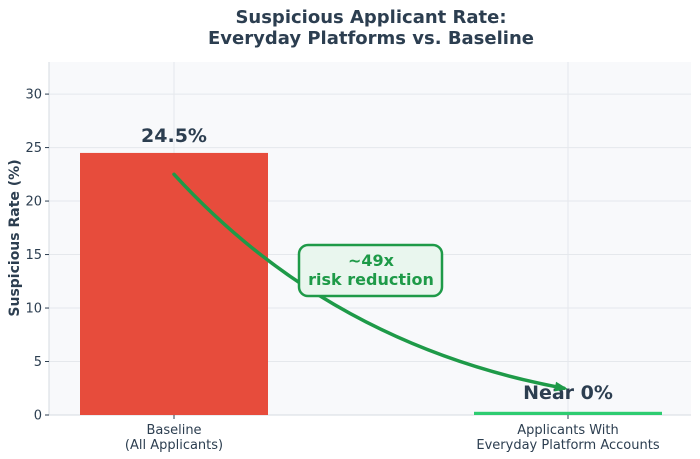 The image size is (700, 459). I want to click on chart-title-line-2: Everyday Platforms vs. Baseline, so click(371, 38).